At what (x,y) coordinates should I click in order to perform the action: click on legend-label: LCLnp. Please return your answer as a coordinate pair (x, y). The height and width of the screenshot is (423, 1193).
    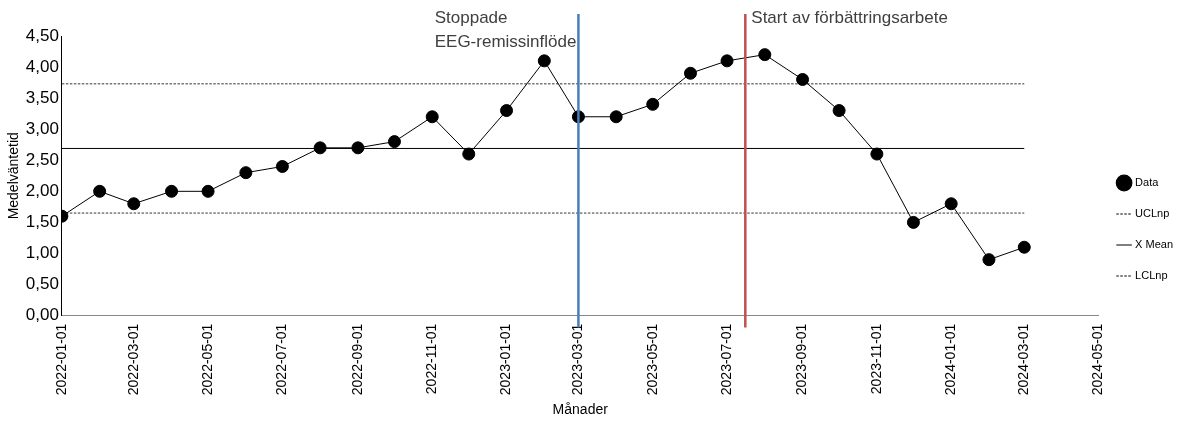
    Looking at the image, I should click on (1151, 275).